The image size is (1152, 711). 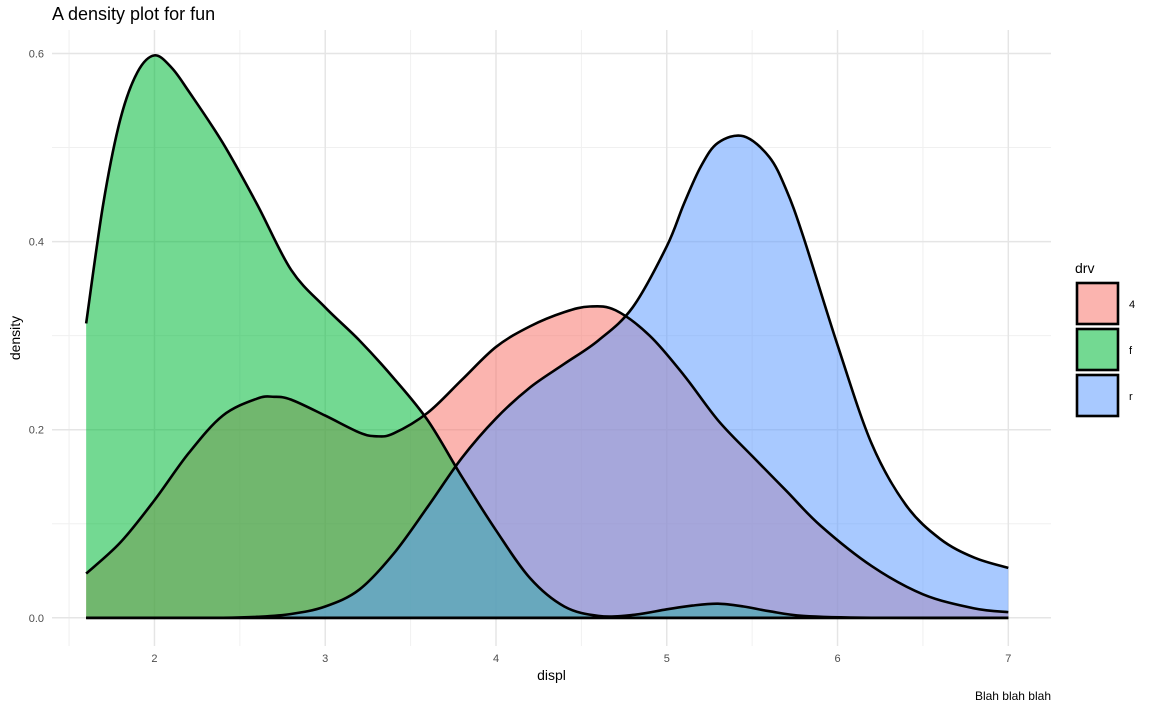 What do you see at coordinates (36, 55) in the screenshot?
I see `y-tick-label: 0.6` at bounding box center [36, 55].